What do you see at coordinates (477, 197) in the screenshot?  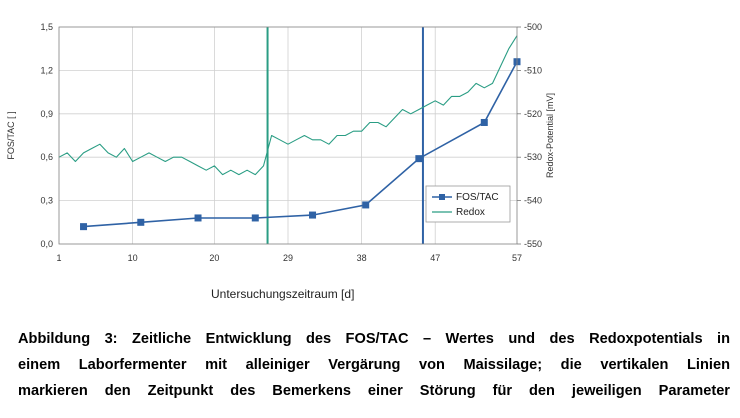 I see `legend-fos-tac-label: FOS/TAC` at bounding box center [477, 197].